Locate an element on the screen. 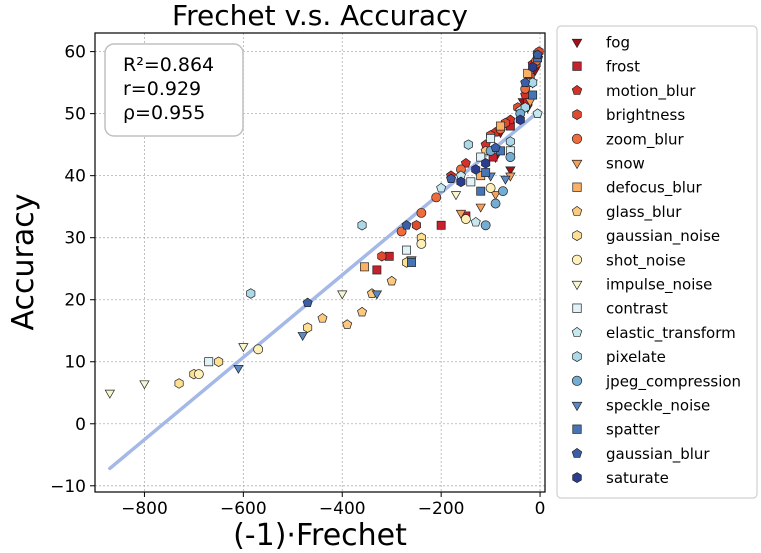 Image resolution: width=761 pixels, height=553 pixels. y-tick-label: 20 is located at coordinates (75, 301).